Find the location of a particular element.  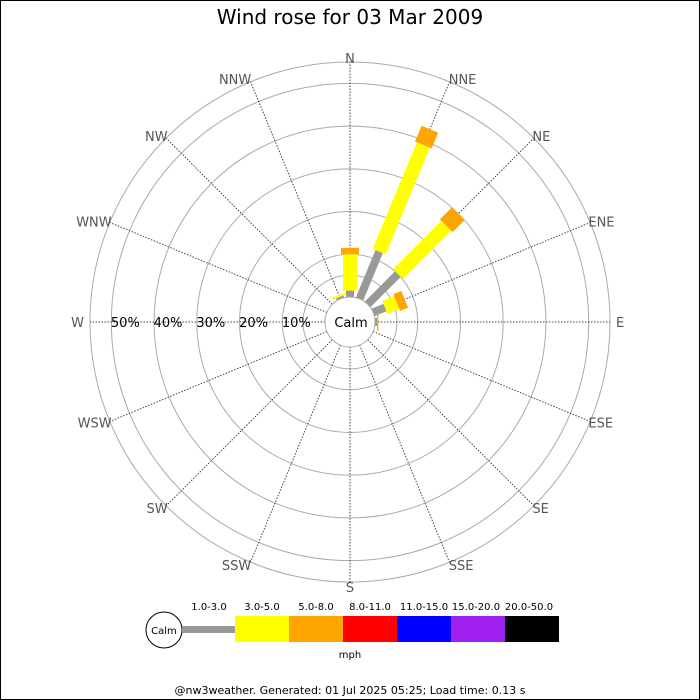

spoke-wsw is located at coordinates (218, 376).